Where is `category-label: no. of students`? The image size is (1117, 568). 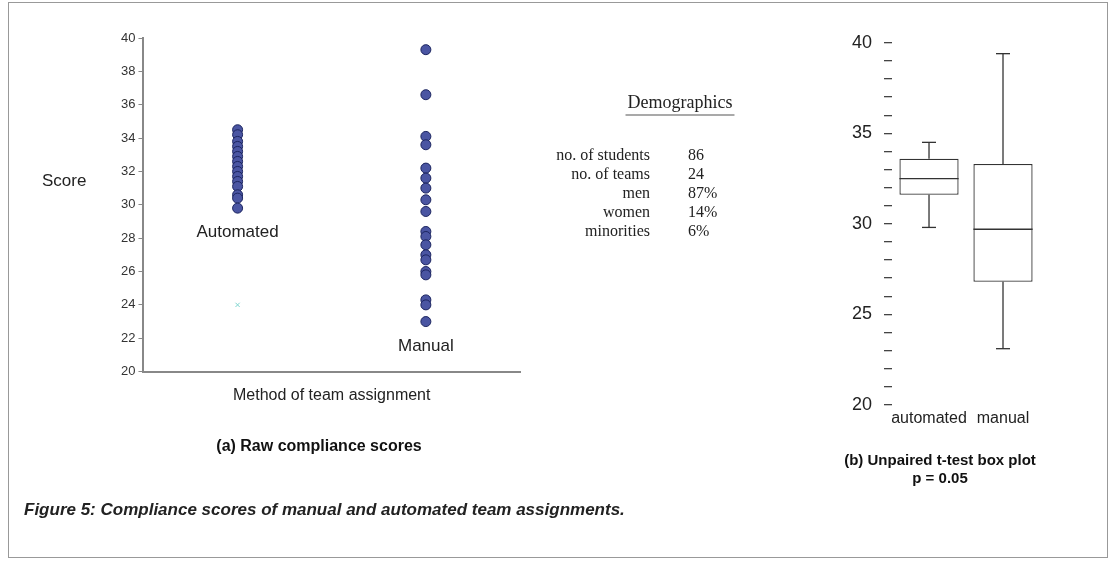
category-label: no. of students is located at coordinates (603, 154).